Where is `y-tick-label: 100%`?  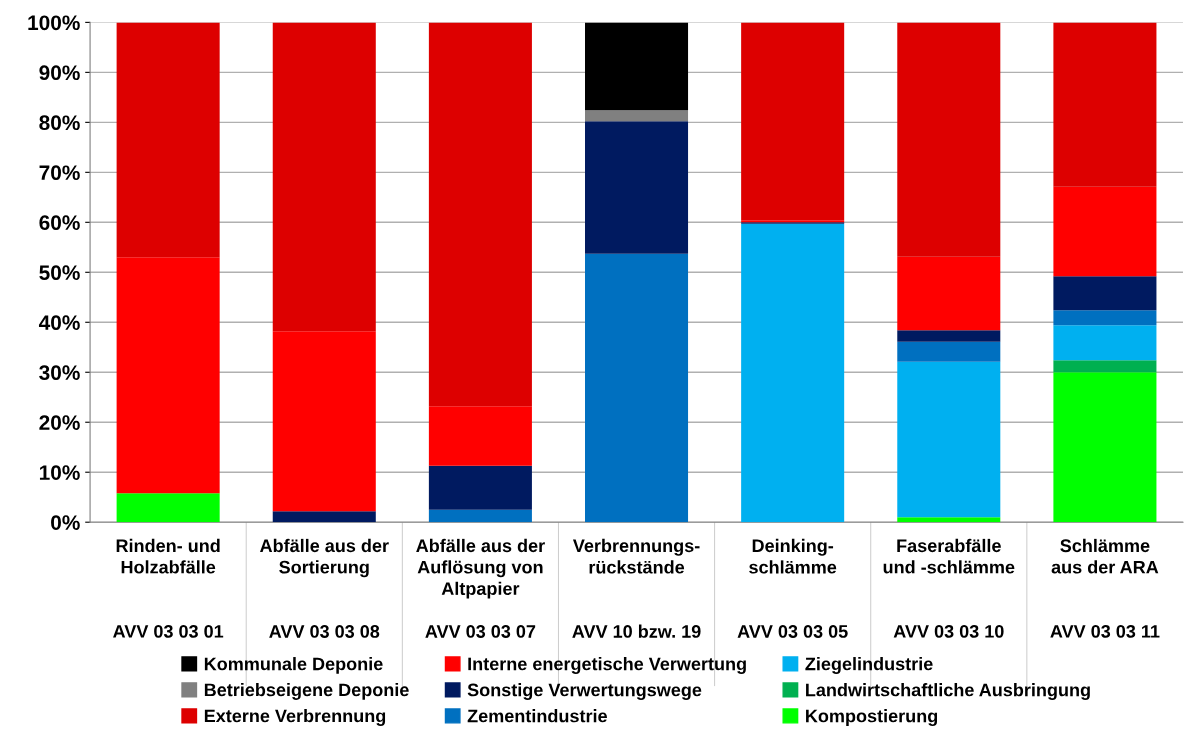 y-tick-label: 100% is located at coordinates (54, 23).